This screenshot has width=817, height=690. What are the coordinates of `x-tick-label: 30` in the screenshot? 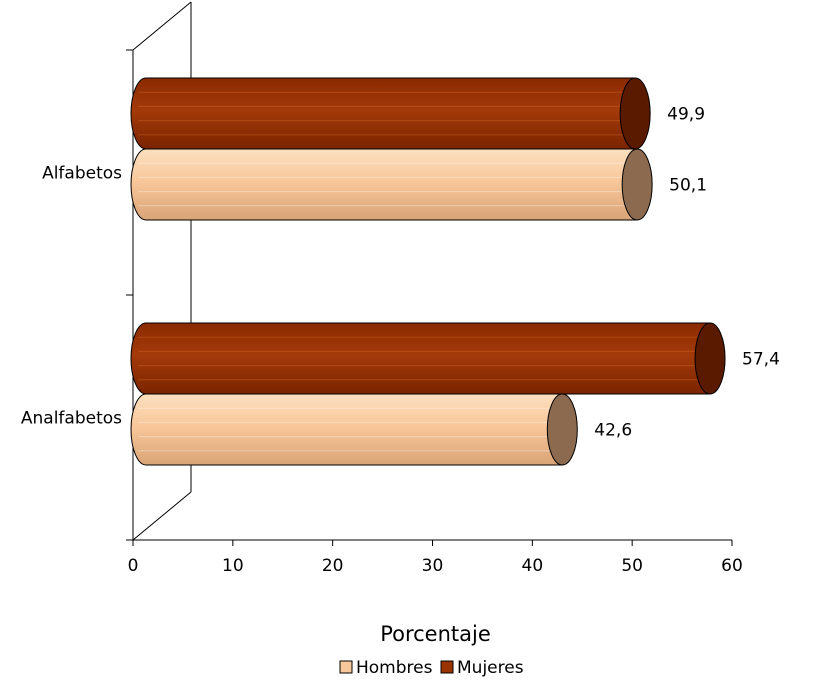 It's located at (433, 566).